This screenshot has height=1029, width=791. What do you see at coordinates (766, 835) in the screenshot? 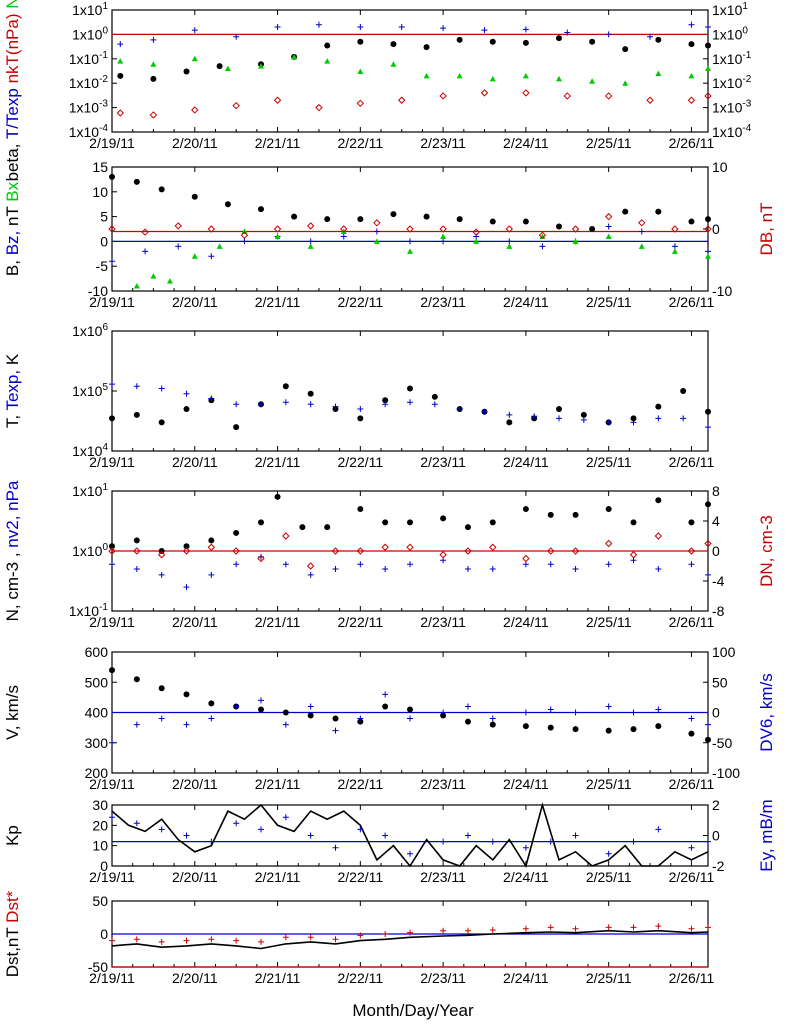
I see `y-right-axis-label: Ey, mB/m` at bounding box center [766, 835].